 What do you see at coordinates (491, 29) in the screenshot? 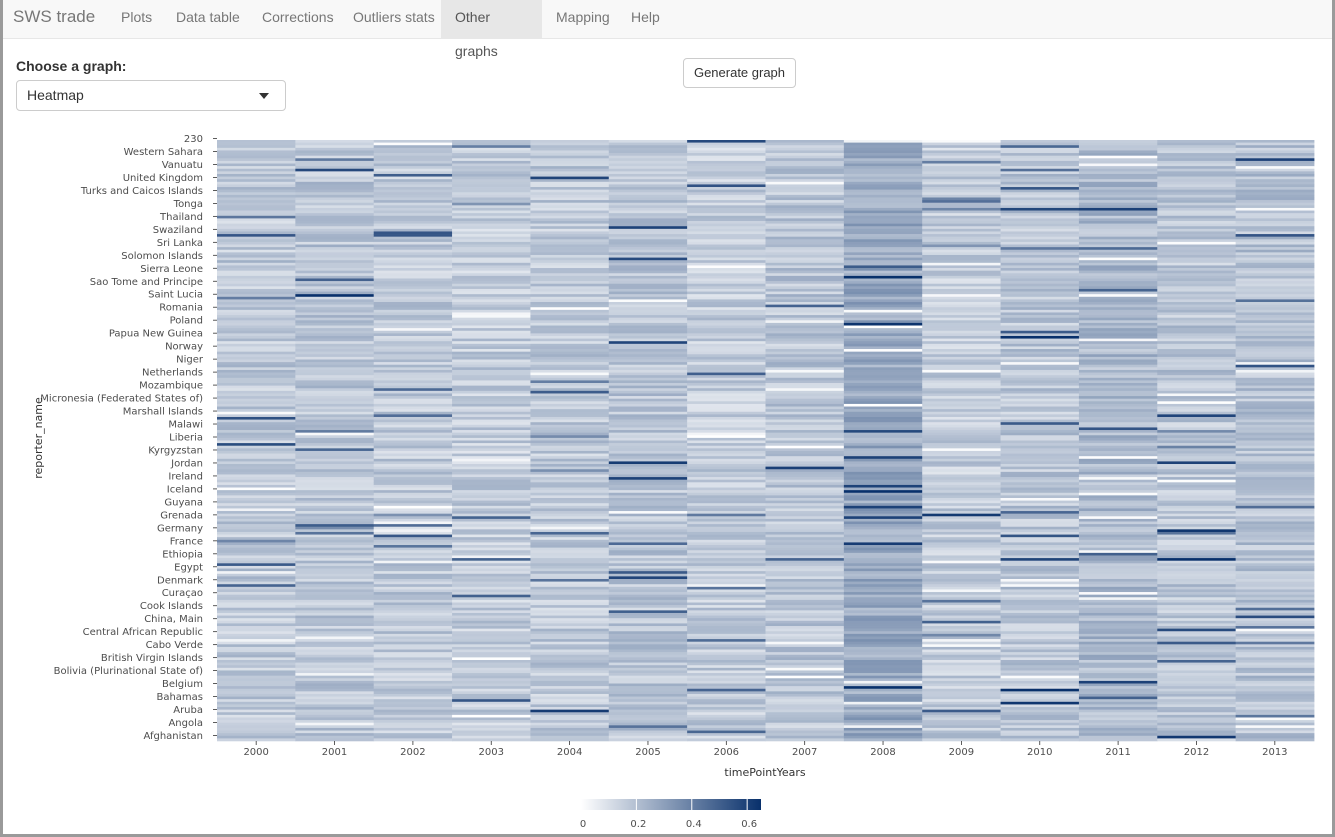
I see `tab-other-graphs: Other graphs` at bounding box center [491, 29].